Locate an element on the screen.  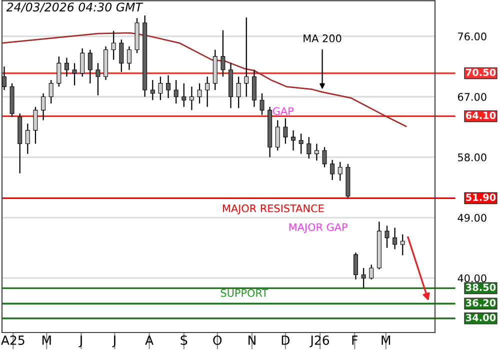
ref-line-label: 36.20 is located at coordinates (481, 302).